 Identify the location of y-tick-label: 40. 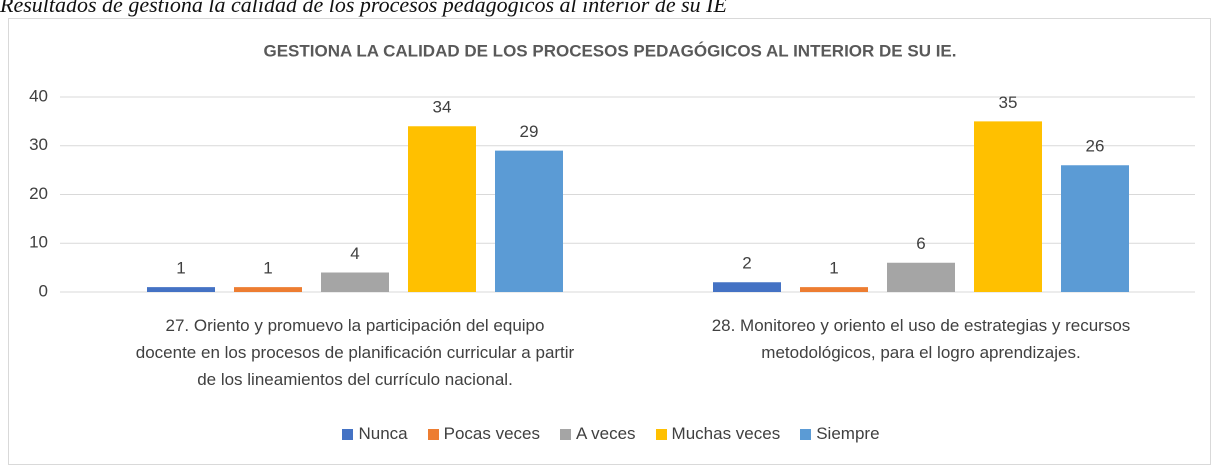
(38, 95).